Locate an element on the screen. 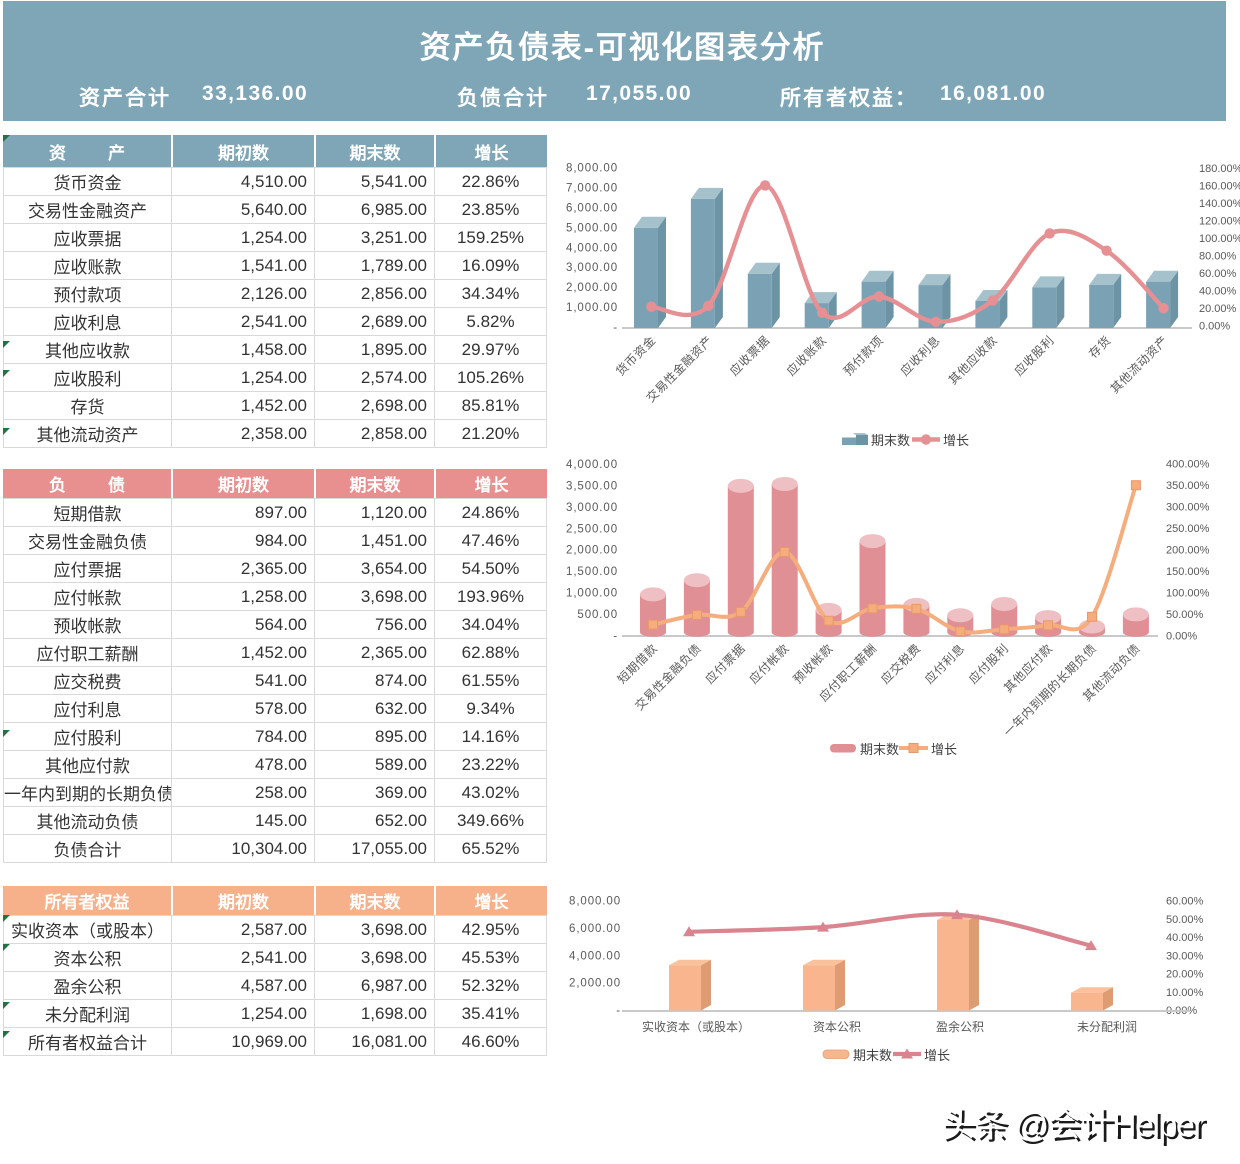 The height and width of the screenshot is (1164, 1240). svg-text: 400.00% is located at coordinates (1188, 465).